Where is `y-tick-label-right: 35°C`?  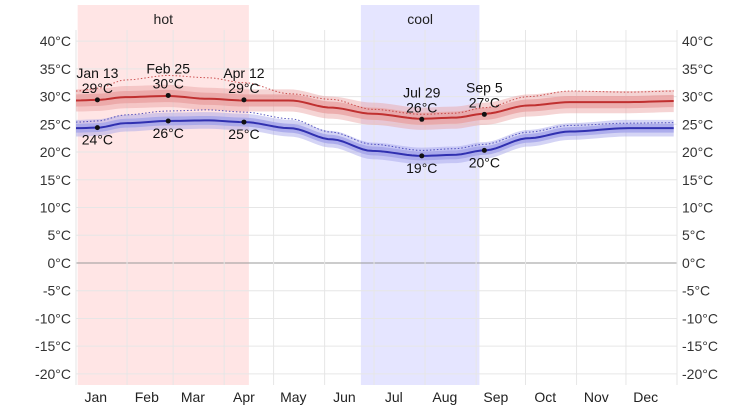 y-tick-label-right: 35°C is located at coordinates (697, 69).